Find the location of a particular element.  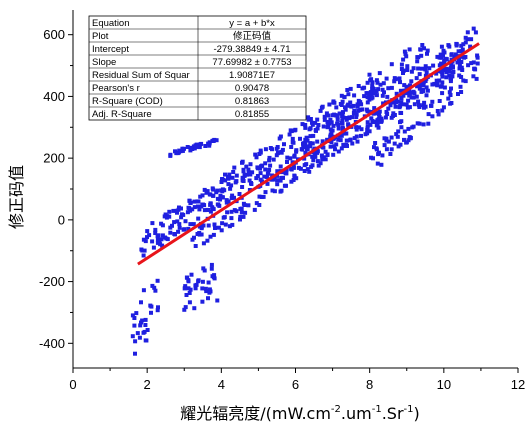

x-tick-label: 0 is located at coordinates (72, 384).